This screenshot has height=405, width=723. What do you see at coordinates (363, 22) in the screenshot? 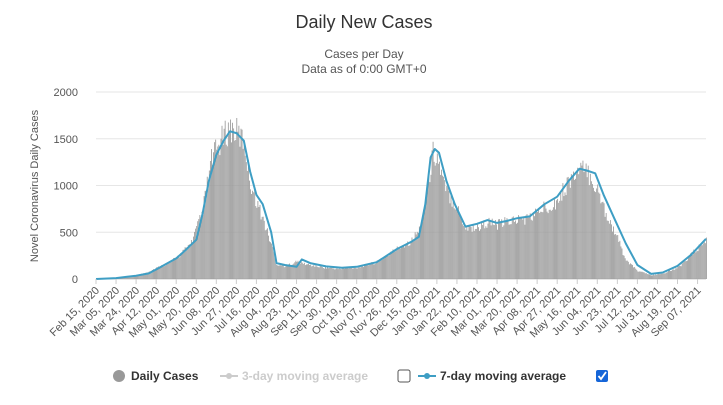
I see `chart-title: Daily New Cases` at bounding box center [363, 22].